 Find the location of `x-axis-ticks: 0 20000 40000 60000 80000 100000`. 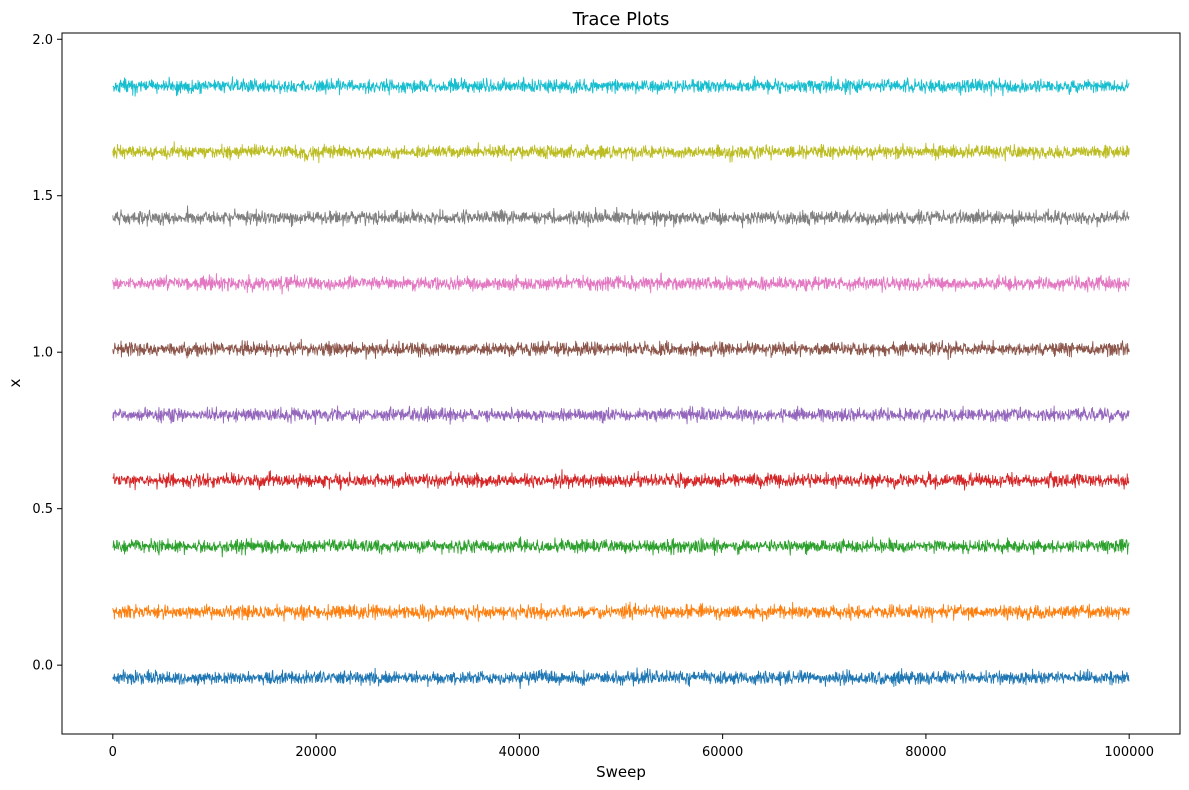

x-axis-ticks: 0 20000 40000 60000 80000 100000 is located at coordinates (631, 747).